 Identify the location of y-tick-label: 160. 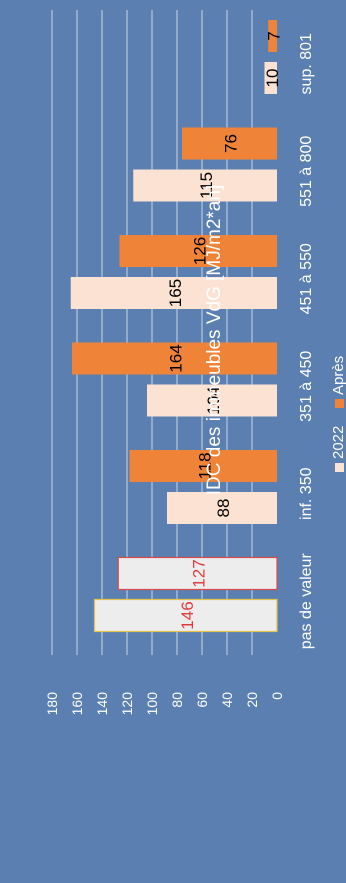
(77, 704).